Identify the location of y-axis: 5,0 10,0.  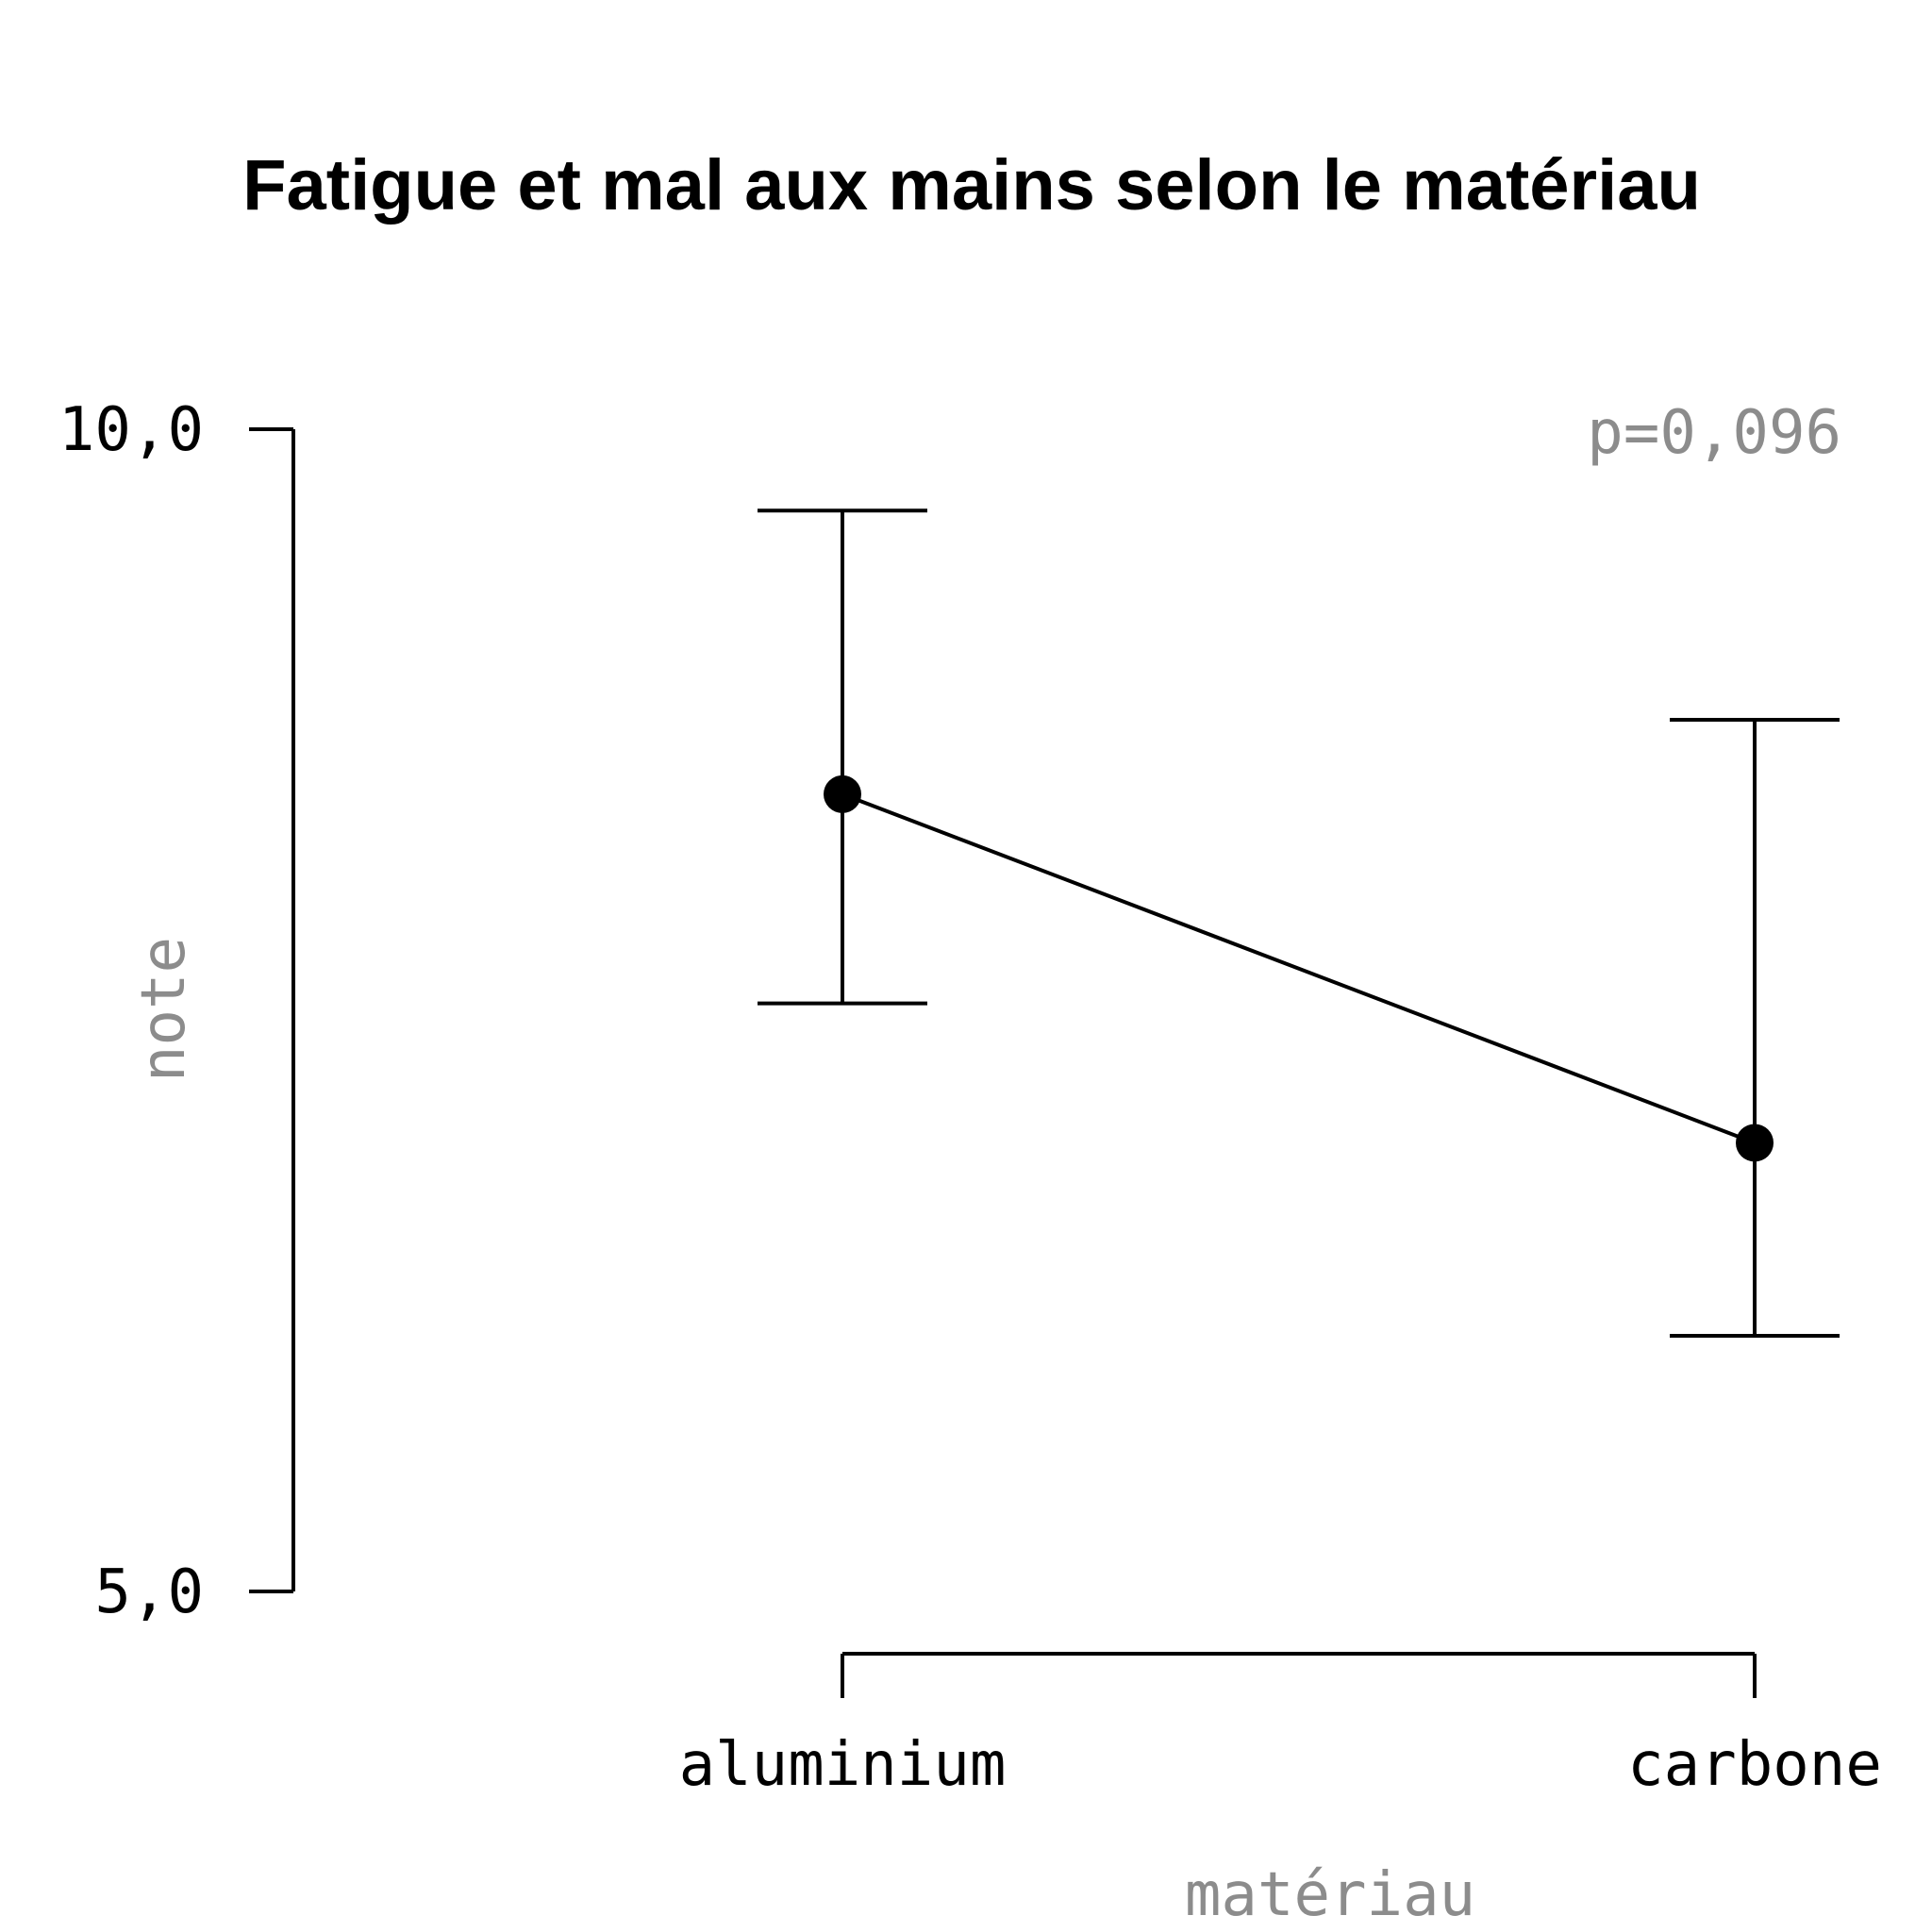
(176, 1011).